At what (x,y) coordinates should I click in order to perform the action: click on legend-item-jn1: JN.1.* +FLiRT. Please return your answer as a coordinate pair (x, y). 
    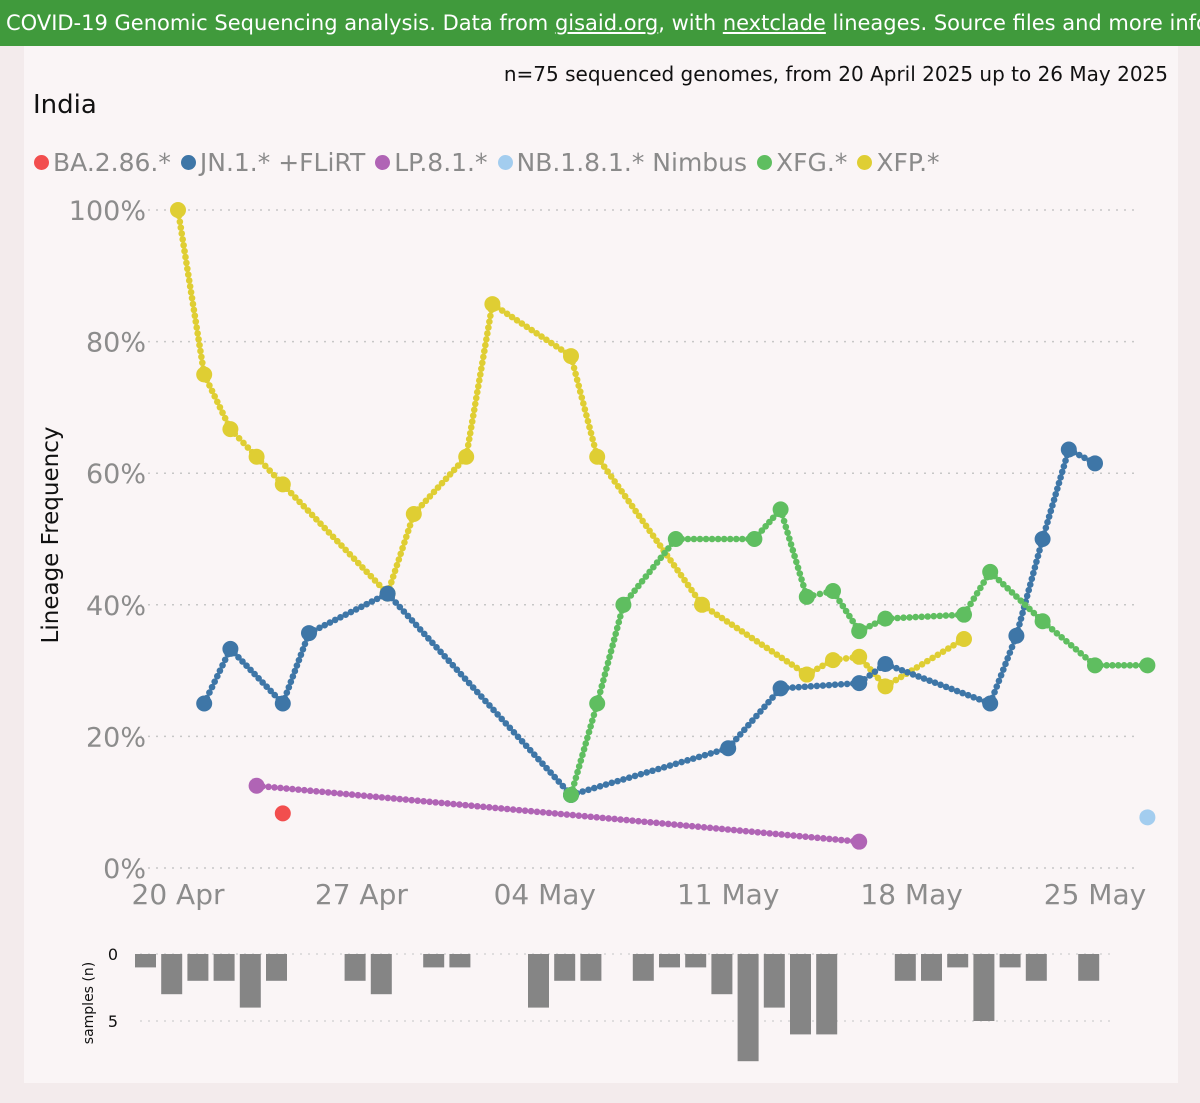
    Looking at the image, I should click on (272, 162).